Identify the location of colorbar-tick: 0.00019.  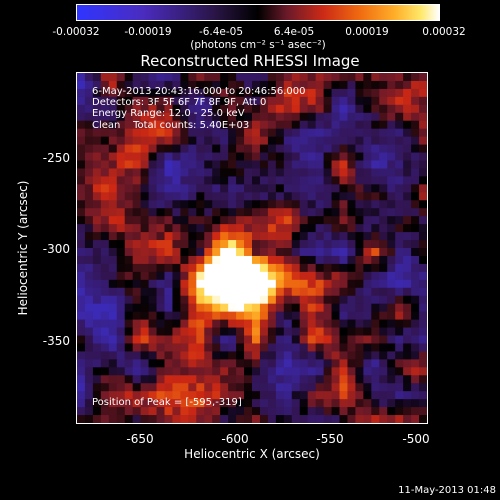
(367, 32).